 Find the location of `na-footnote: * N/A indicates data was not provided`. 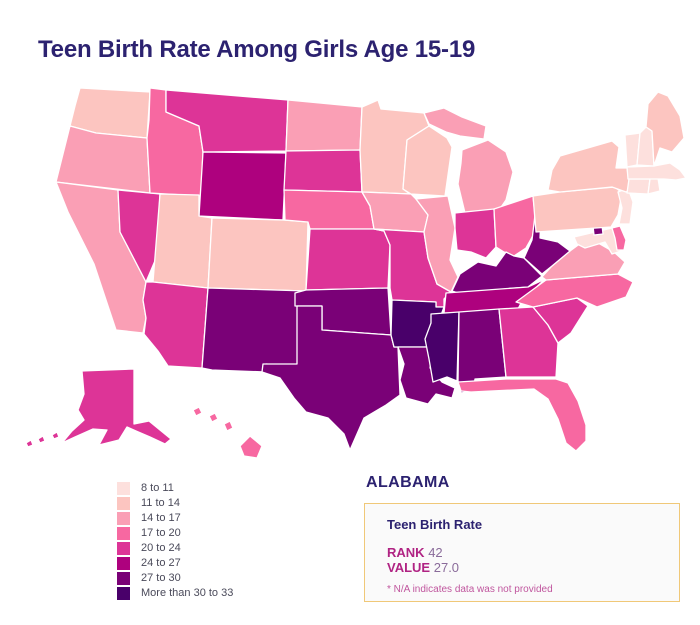

na-footnote: * N/A indicates data was not provided is located at coordinates (470, 589).